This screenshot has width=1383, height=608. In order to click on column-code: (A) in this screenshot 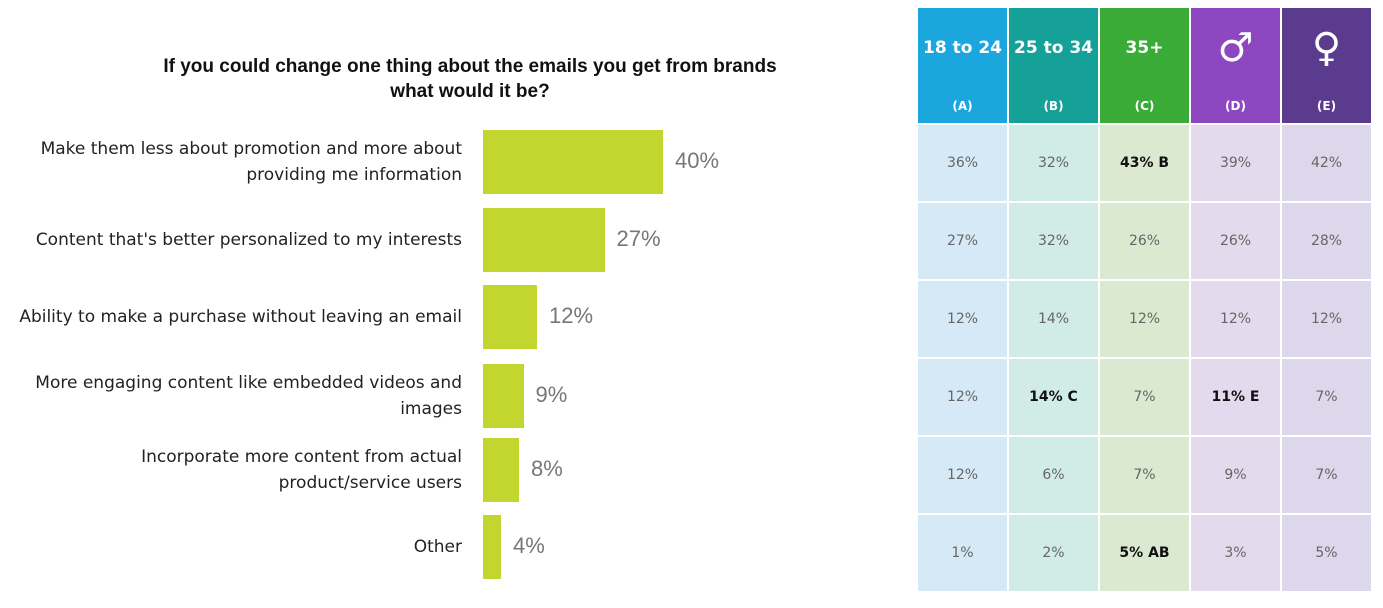, I will do `click(963, 106)`.